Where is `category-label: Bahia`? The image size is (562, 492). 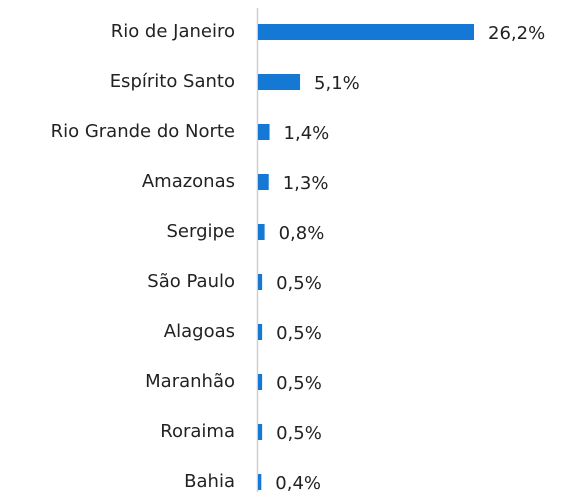
category-label: Bahia is located at coordinates (209, 481).